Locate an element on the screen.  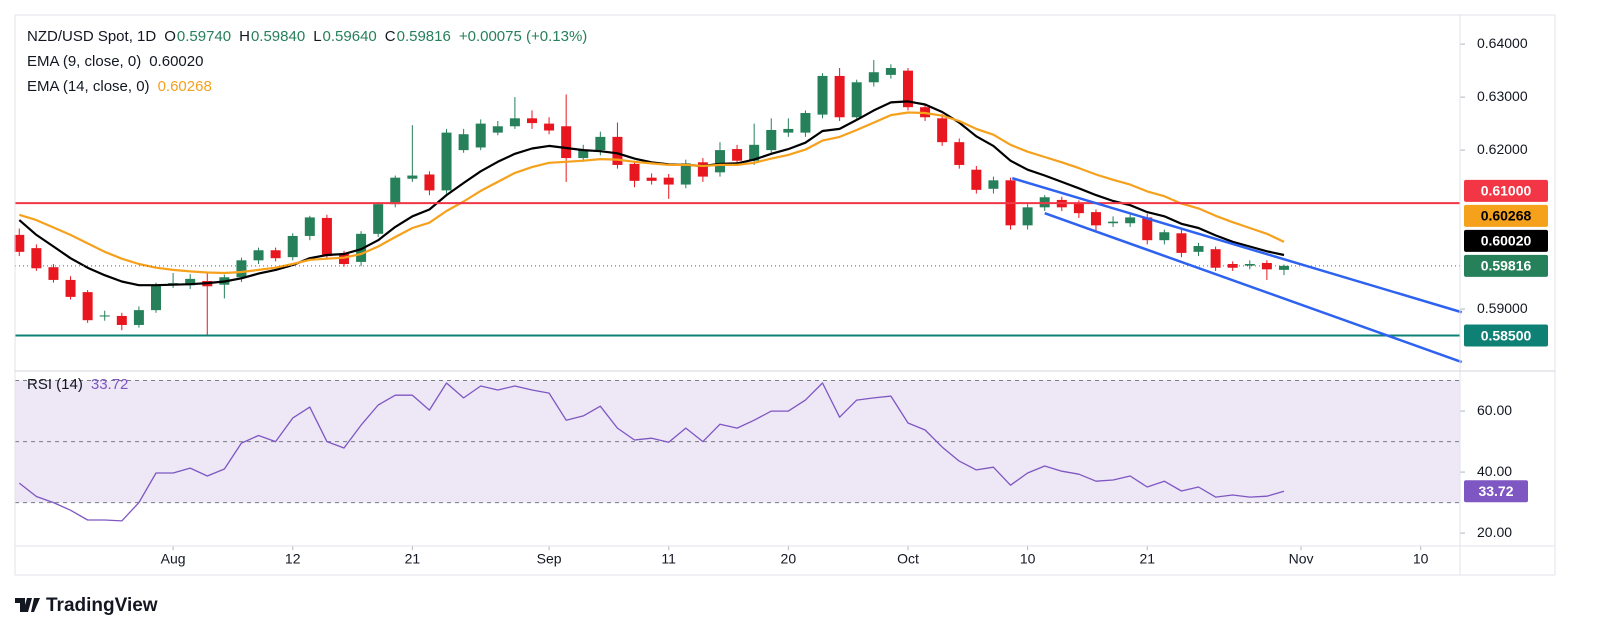
logo: TradingView is located at coordinates (86, 605).